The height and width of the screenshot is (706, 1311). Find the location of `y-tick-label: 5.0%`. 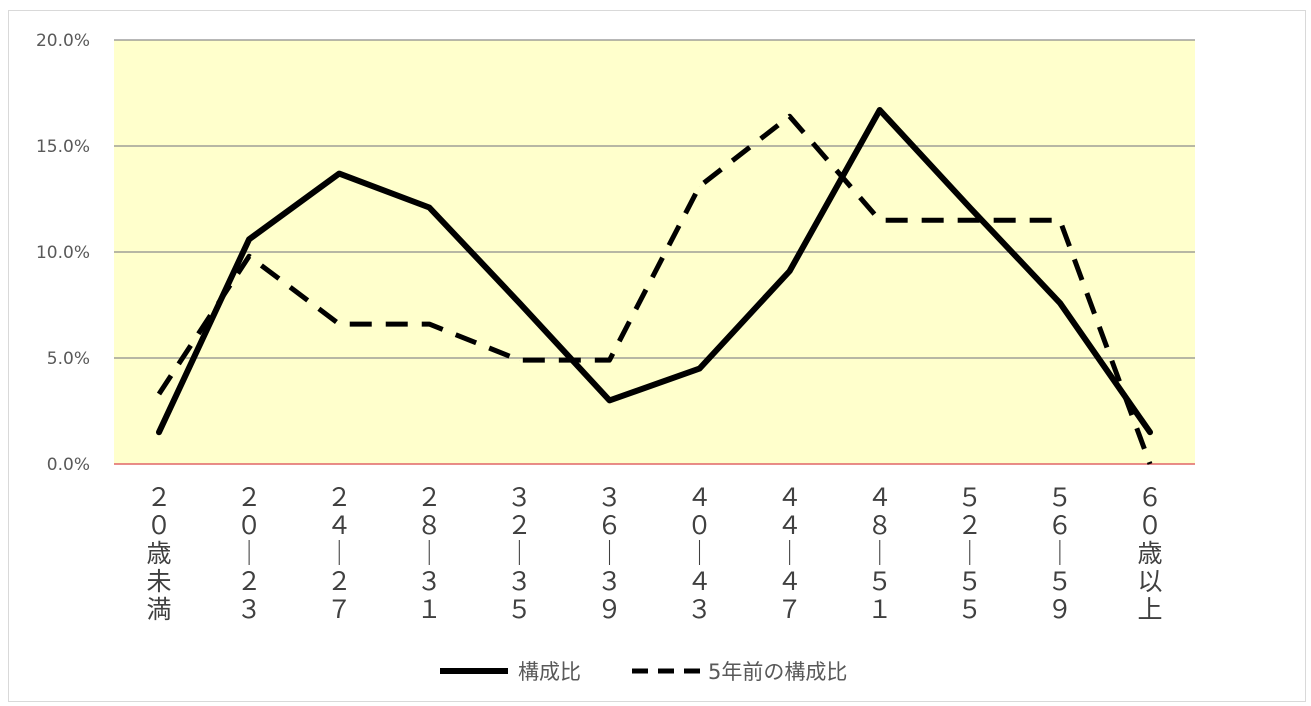

y-tick-label: 5.0% is located at coordinates (68, 359).